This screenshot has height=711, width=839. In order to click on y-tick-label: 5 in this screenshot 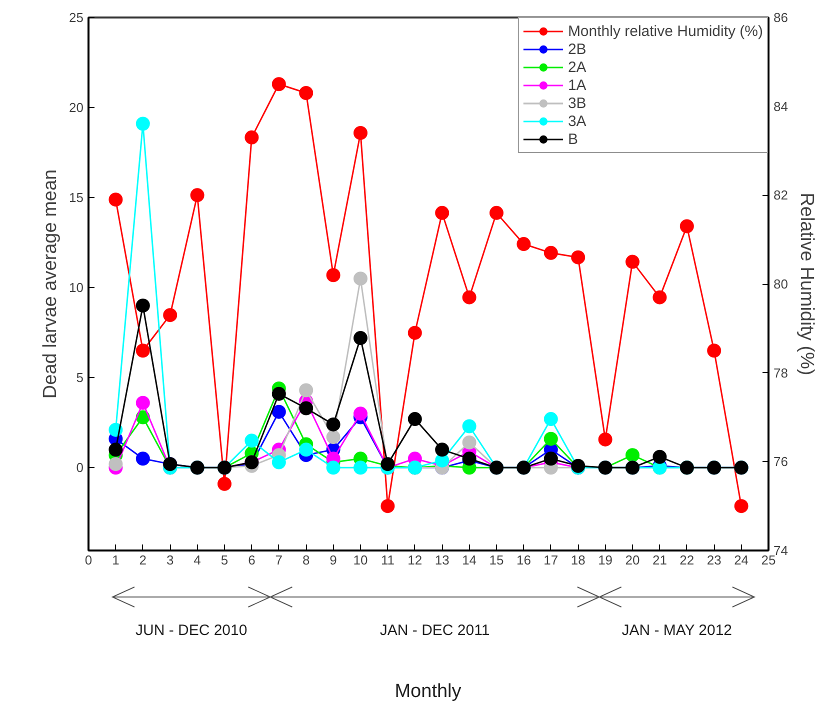, I will do `click(80, 378)`.